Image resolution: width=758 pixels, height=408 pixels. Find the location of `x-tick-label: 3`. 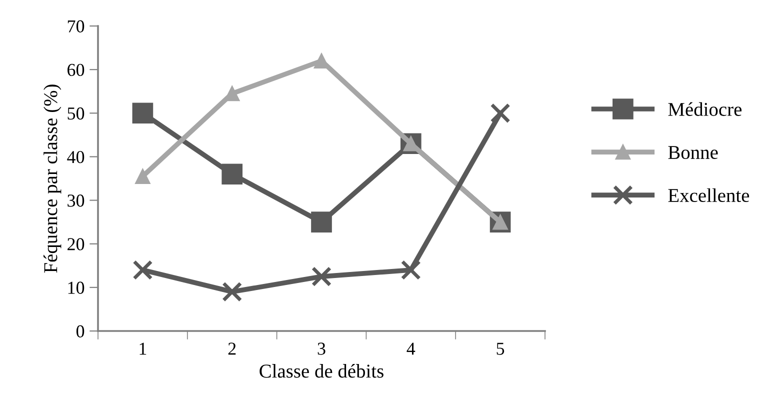

x-tick-label: 3 is located at coordinates (322, 348).